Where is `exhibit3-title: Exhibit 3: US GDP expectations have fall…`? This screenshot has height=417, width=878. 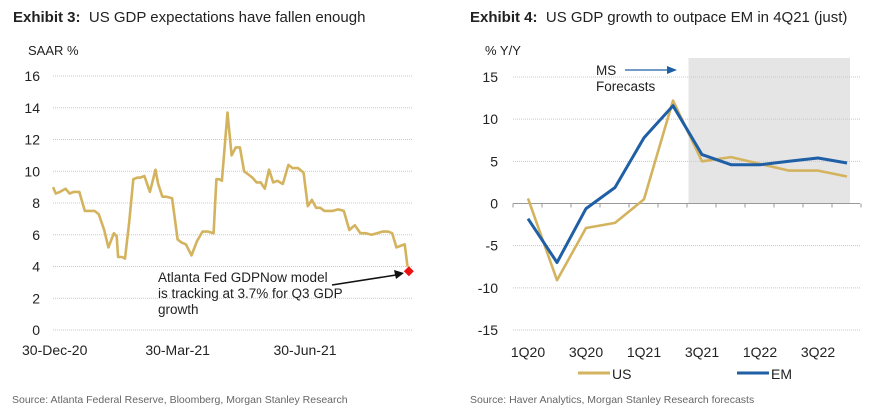 exhibit3-title: Exhibit 3: US GDP expectations have fall… is located at coordinates (189, 17).